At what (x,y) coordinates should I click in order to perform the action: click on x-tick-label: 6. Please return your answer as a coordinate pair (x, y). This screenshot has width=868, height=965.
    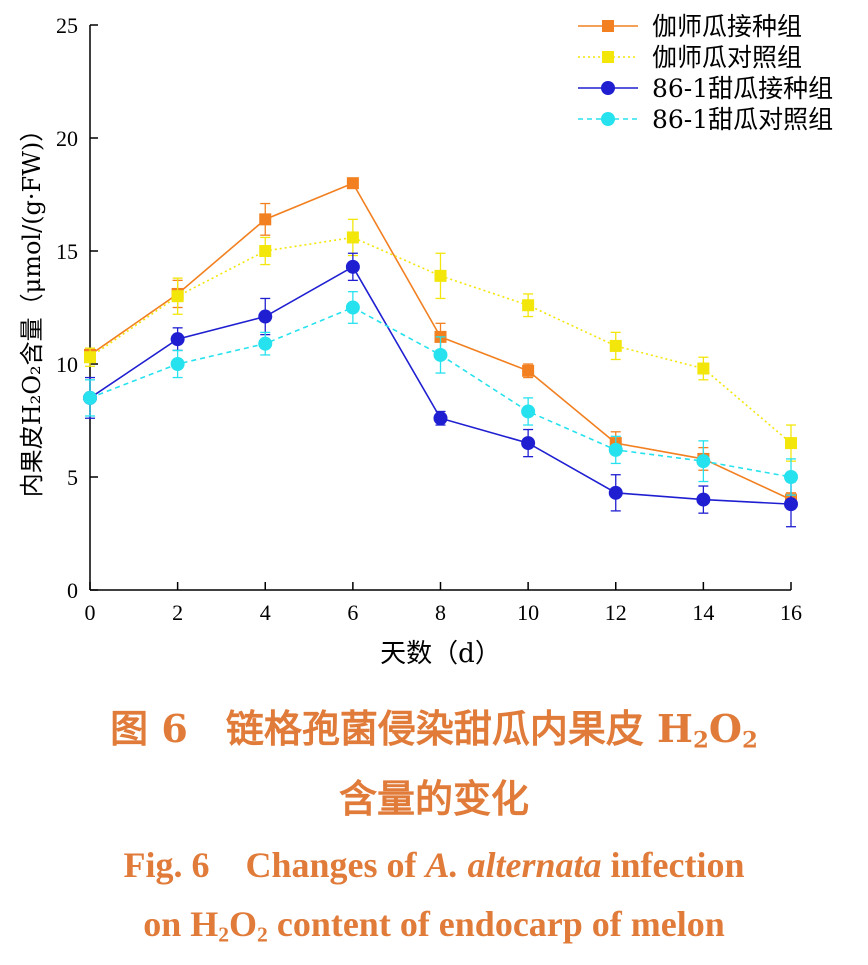
    Looking at the image, I should click on (352, 612).